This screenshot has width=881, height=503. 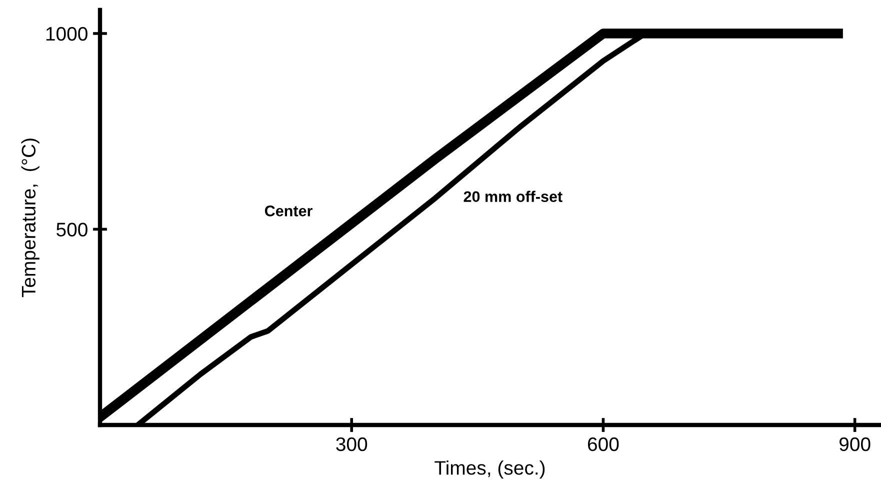 I want to click on series-label: Center, so click(x=288, y=211).